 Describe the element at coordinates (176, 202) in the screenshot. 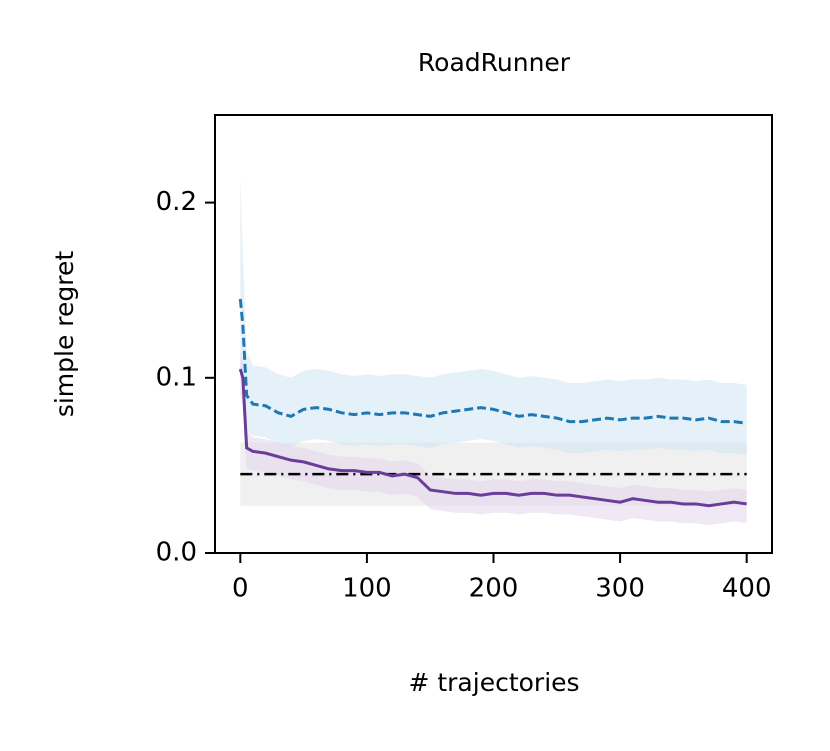

I see `y-tick-label: 0.2` at that location.